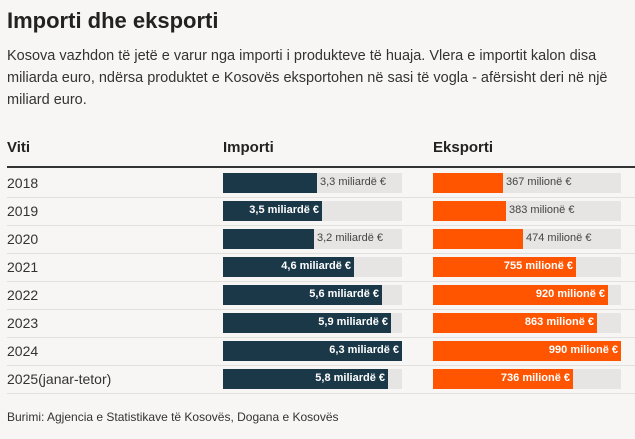 Image resolution: width=635 pixels, height=439 pixels. I want to click on export-bar-track: 755 milionë €, so click(527, 267).